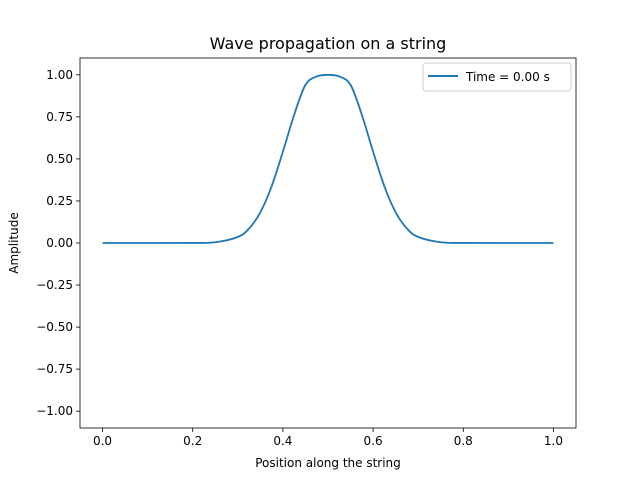 This screenshot has width=640, height=480. What do you see at coordinates (328, 43) in the screenshot?
I see `chart-title: Wave propagation on a string` at bounding box center [328, 43].